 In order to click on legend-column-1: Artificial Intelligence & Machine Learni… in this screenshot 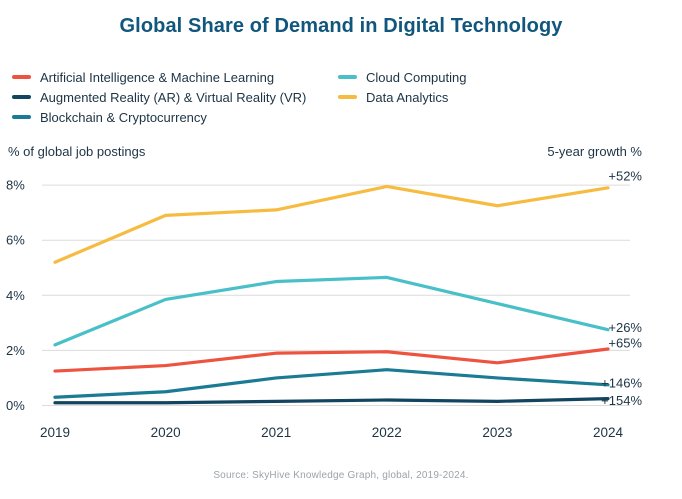, I will do `click(175, 97)`.